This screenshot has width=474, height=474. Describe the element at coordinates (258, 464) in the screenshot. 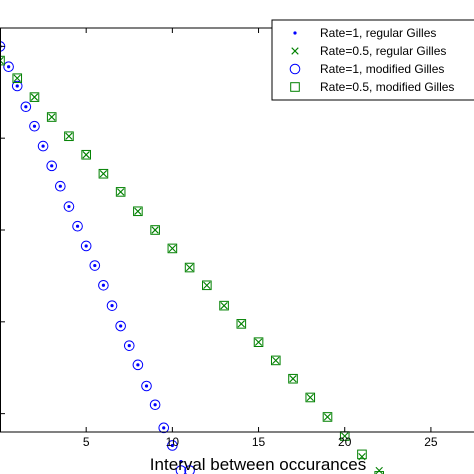

I see `x-axis-label: Interval between occurances` at that location.